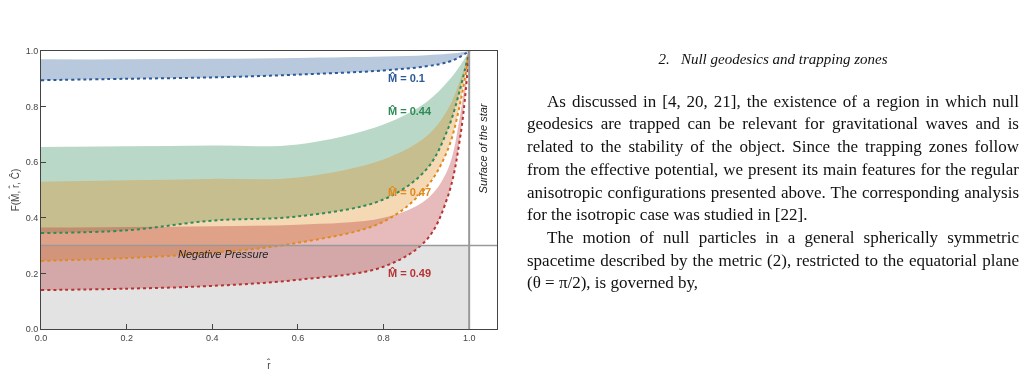 The width and height of the screenshot is (1026, 383). I want to click on x-tick-label: 0.4, so click(212, 337).